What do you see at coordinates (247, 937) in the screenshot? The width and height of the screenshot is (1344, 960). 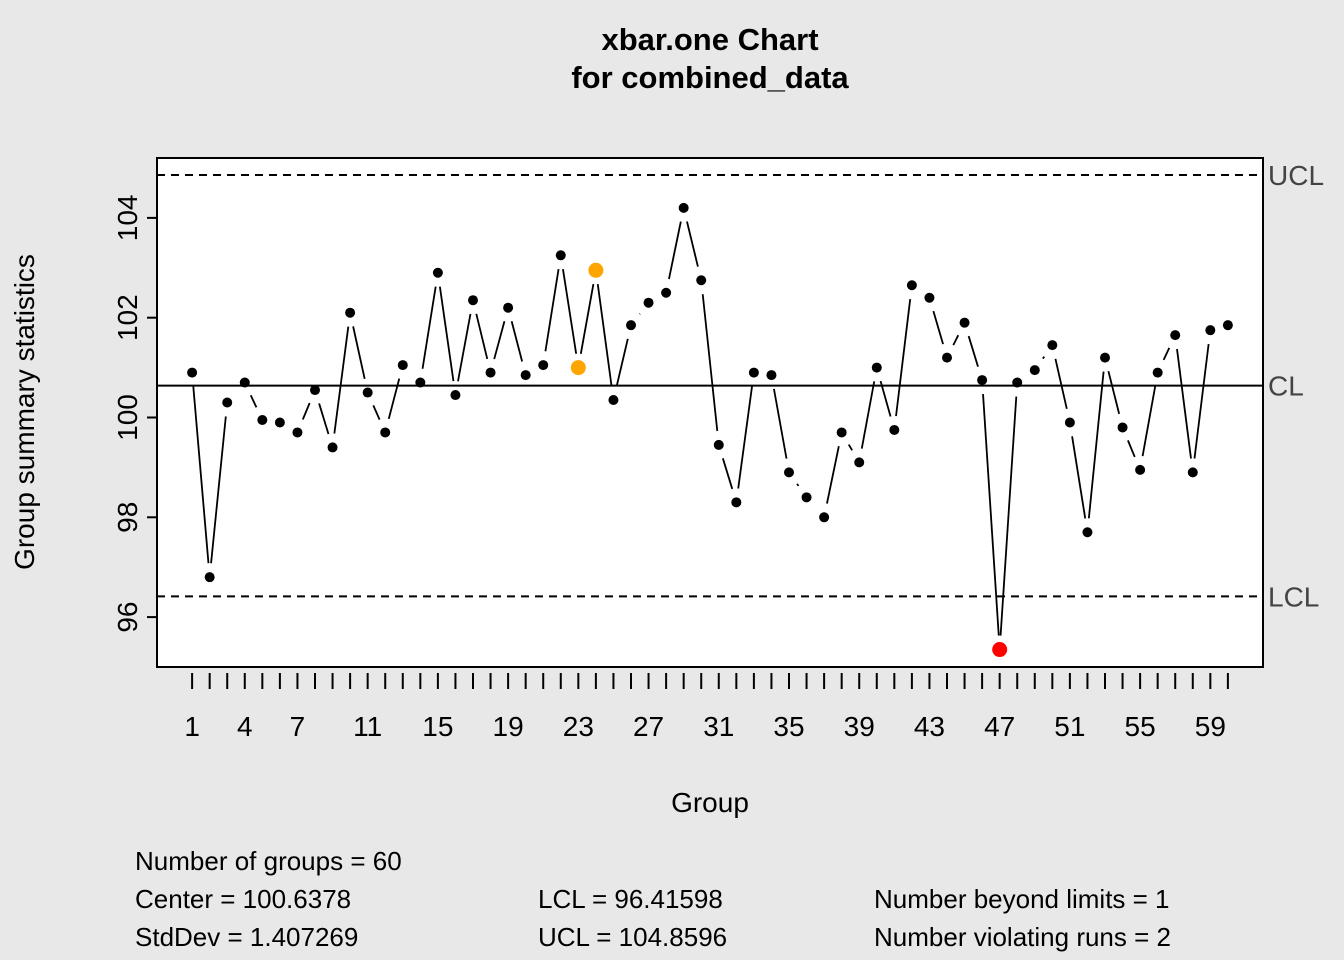 I see `stats-stddev: StdDev = 1.407269` at bounding box center [247, 937].